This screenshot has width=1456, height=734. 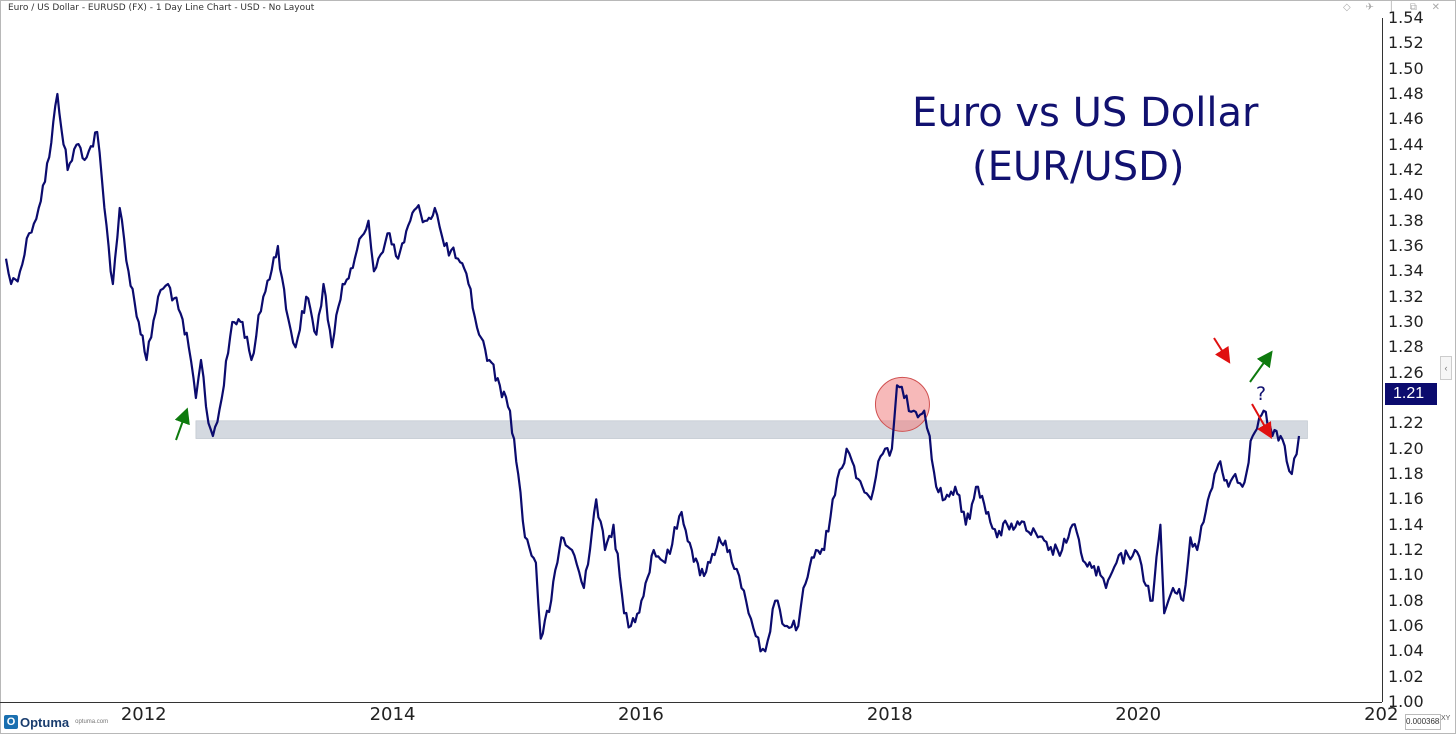 What do you see at coordinates (392, 714) in the screenshot?
I see `x-tick-label: 2014` at bounding box center [392, 714].